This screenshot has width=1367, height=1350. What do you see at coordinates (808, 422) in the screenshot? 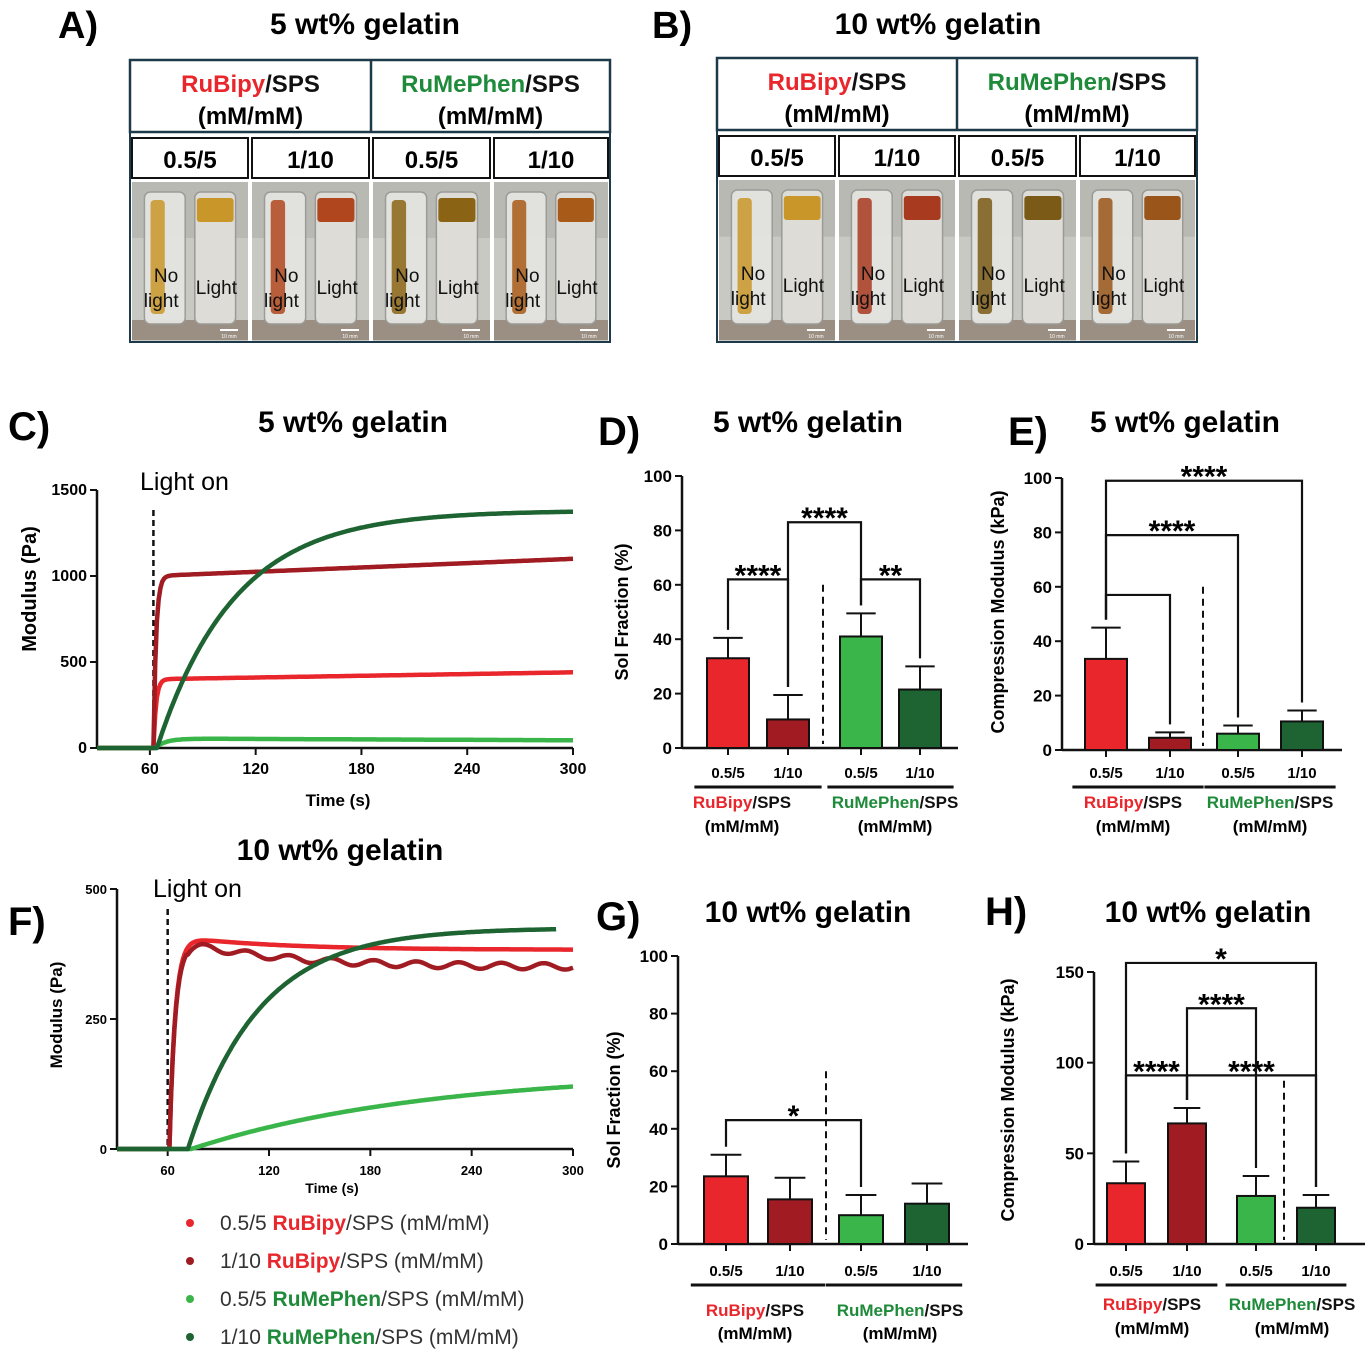
I see `chart-title: 5 wt% gelatin` at bounding box center [808, 422].